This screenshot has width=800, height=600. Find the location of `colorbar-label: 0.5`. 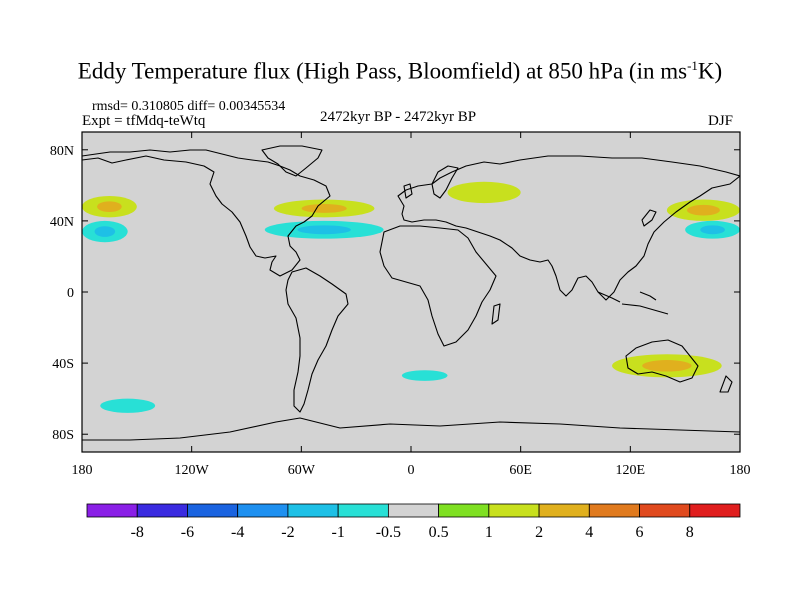

colorbar-label: 0.5 is located at coordinates (439, 532).